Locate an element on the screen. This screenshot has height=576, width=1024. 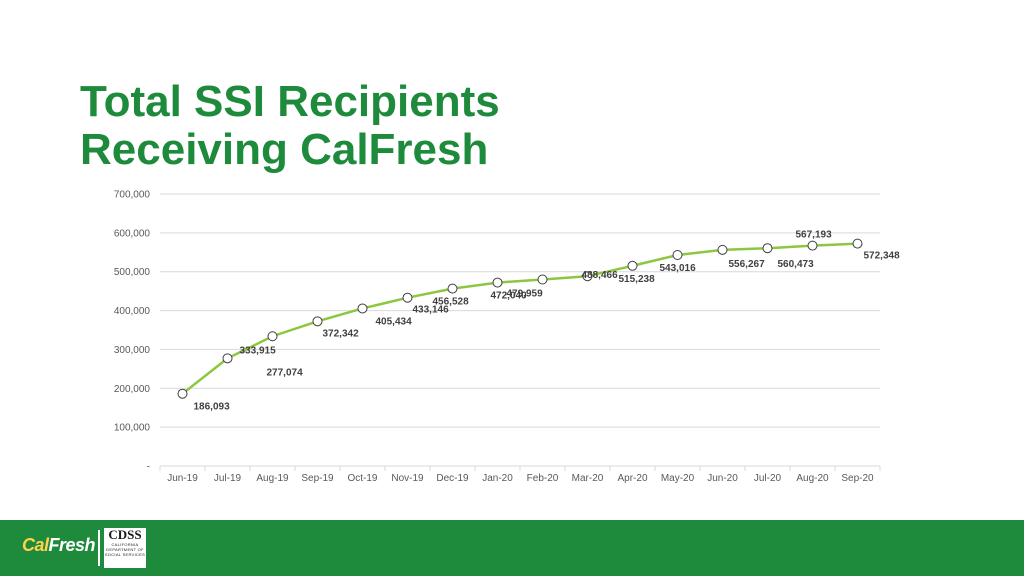
cdss-logo-state: CALIFORNIA is located at coordinates (125, 544).